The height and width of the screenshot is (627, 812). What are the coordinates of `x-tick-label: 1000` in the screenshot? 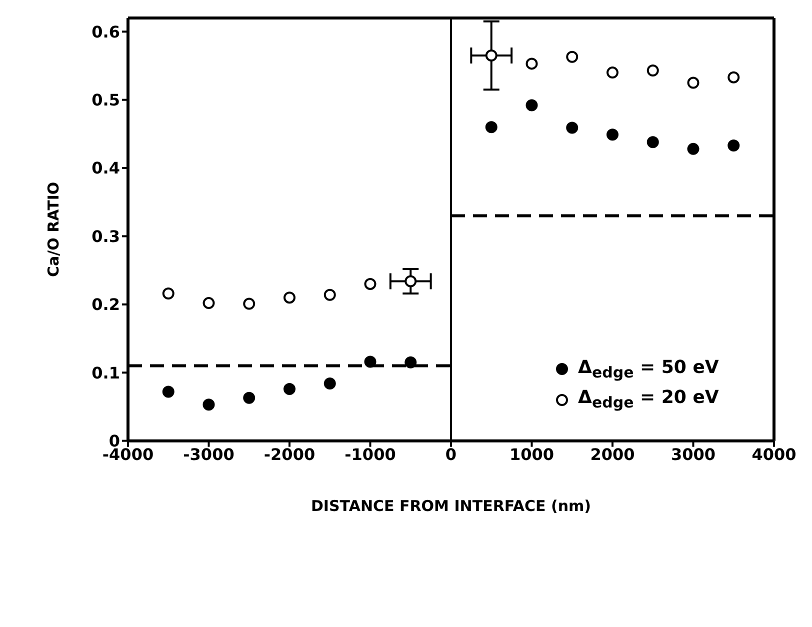 It's located at (531, 454).